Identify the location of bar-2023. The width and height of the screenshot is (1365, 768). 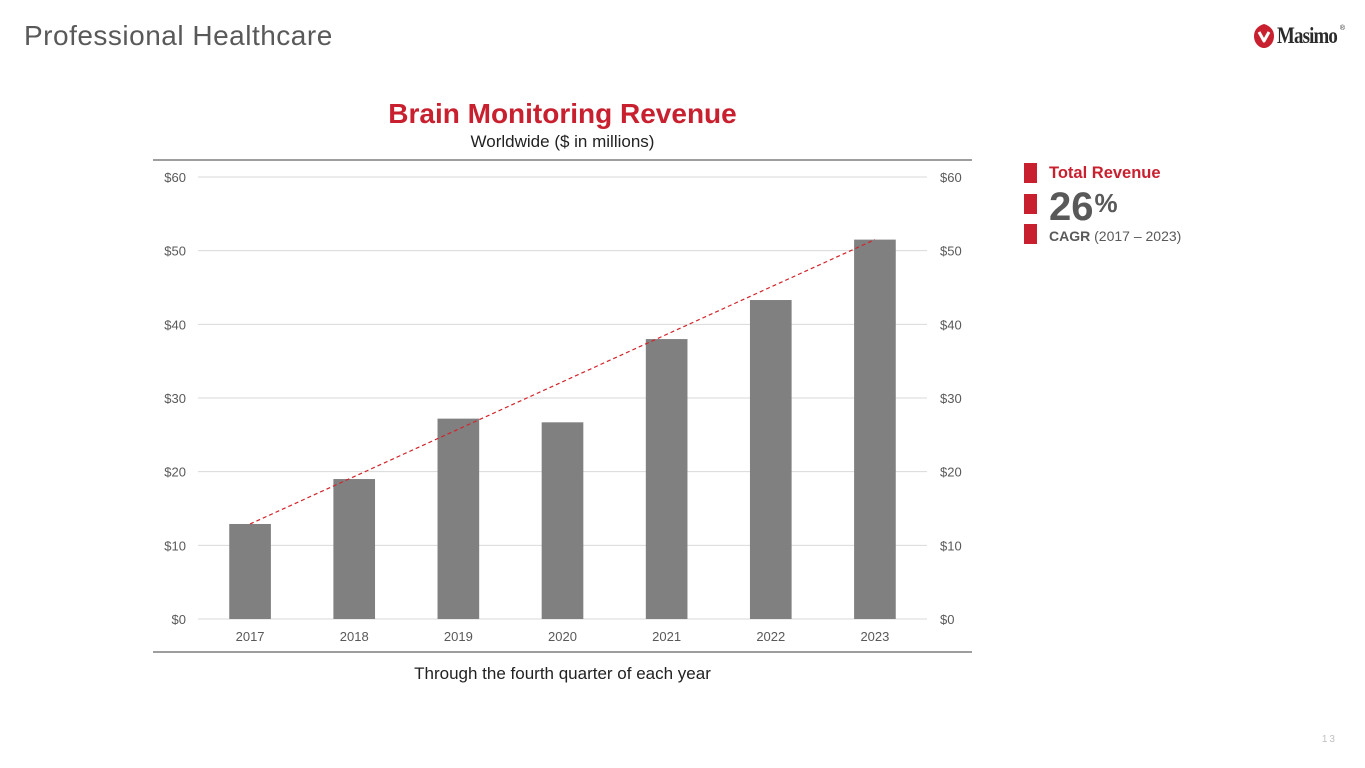
(875, 429).